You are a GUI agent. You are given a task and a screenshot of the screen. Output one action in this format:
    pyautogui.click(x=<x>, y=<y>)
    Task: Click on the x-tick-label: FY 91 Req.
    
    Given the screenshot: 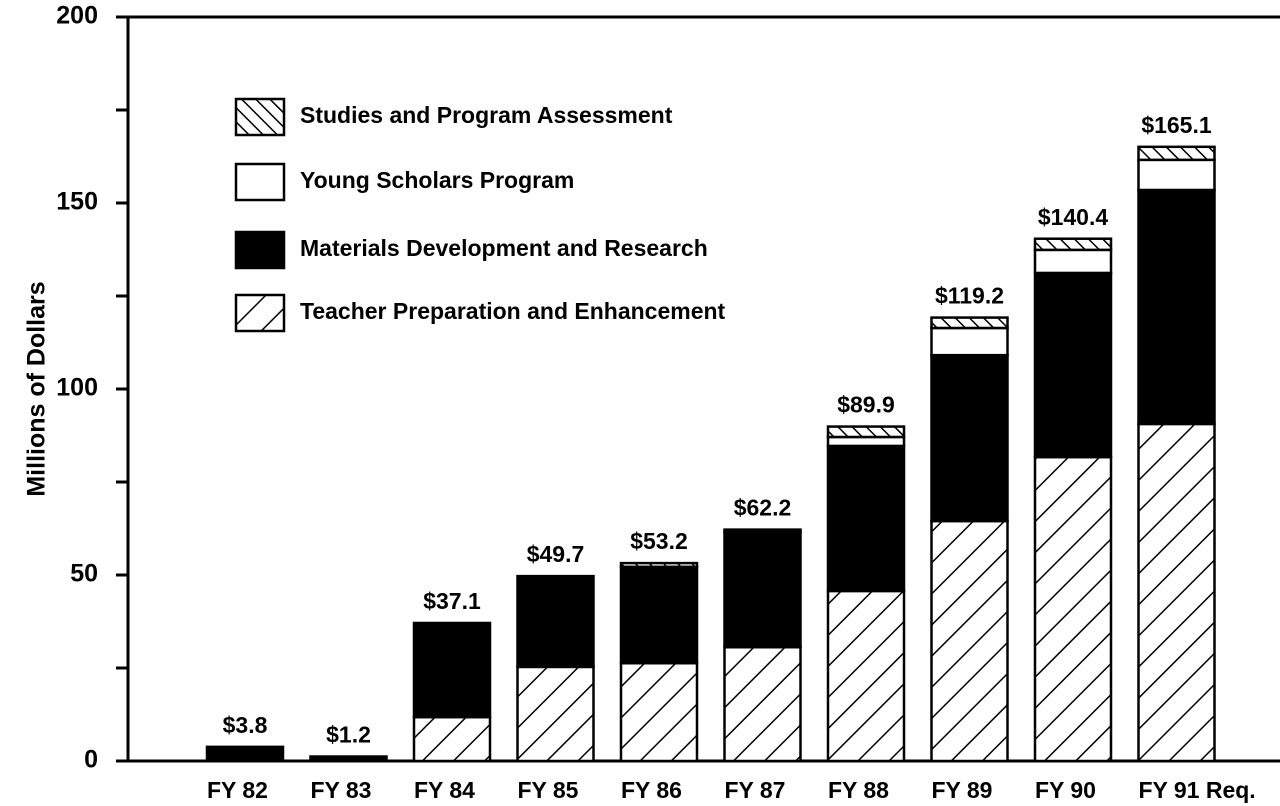 What is the action you would take?
    pyautogui.click(x=1197, y=790)
    